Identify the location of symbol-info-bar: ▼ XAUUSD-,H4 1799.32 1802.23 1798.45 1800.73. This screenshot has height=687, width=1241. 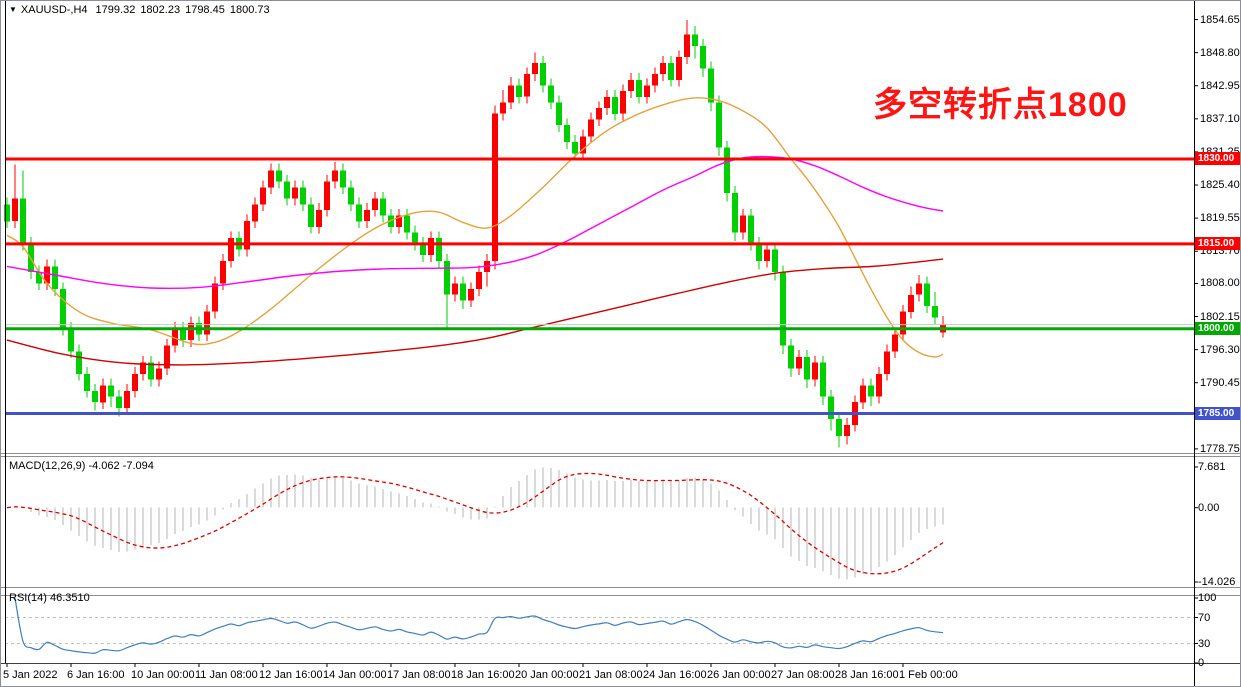
(142, 10).